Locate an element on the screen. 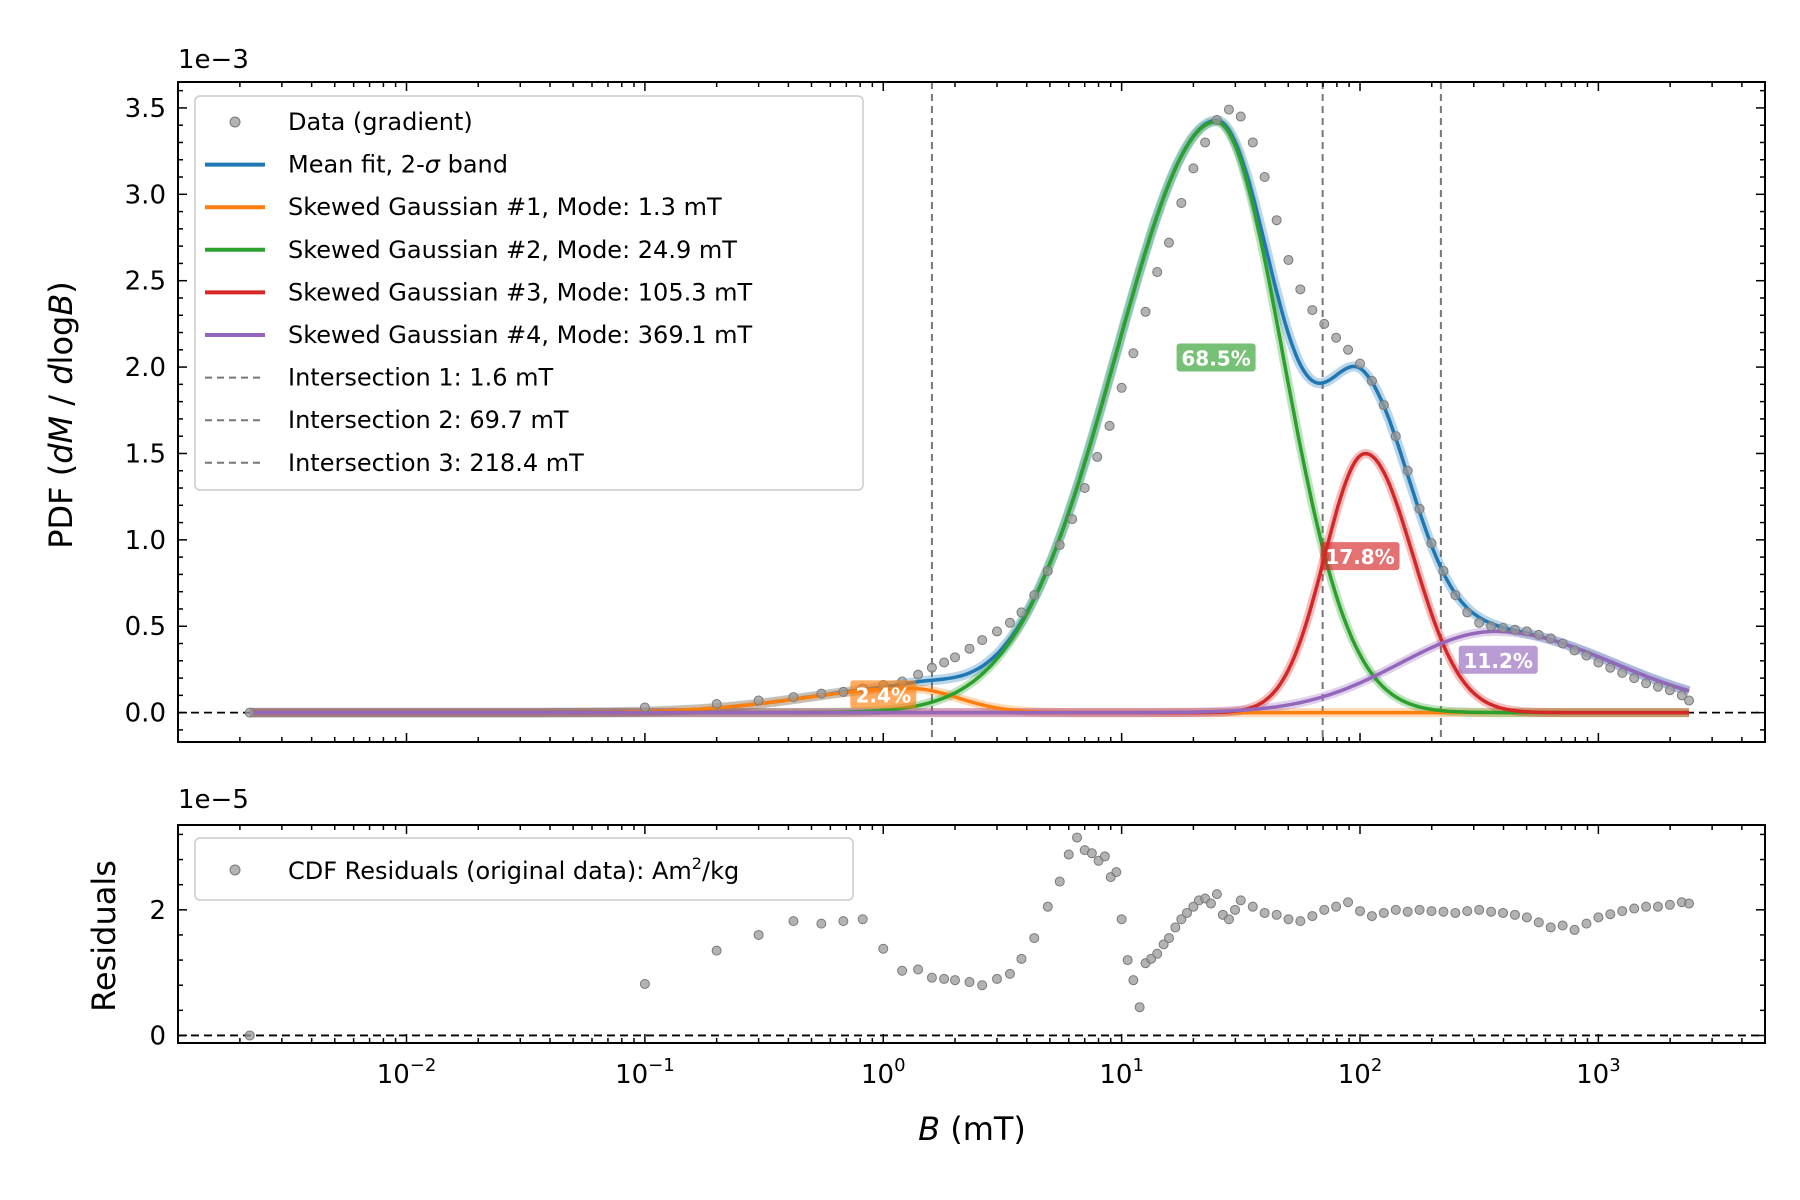 This screenshot has width=1800, height=1200. legend-frame is located at coordinates (529, 293).